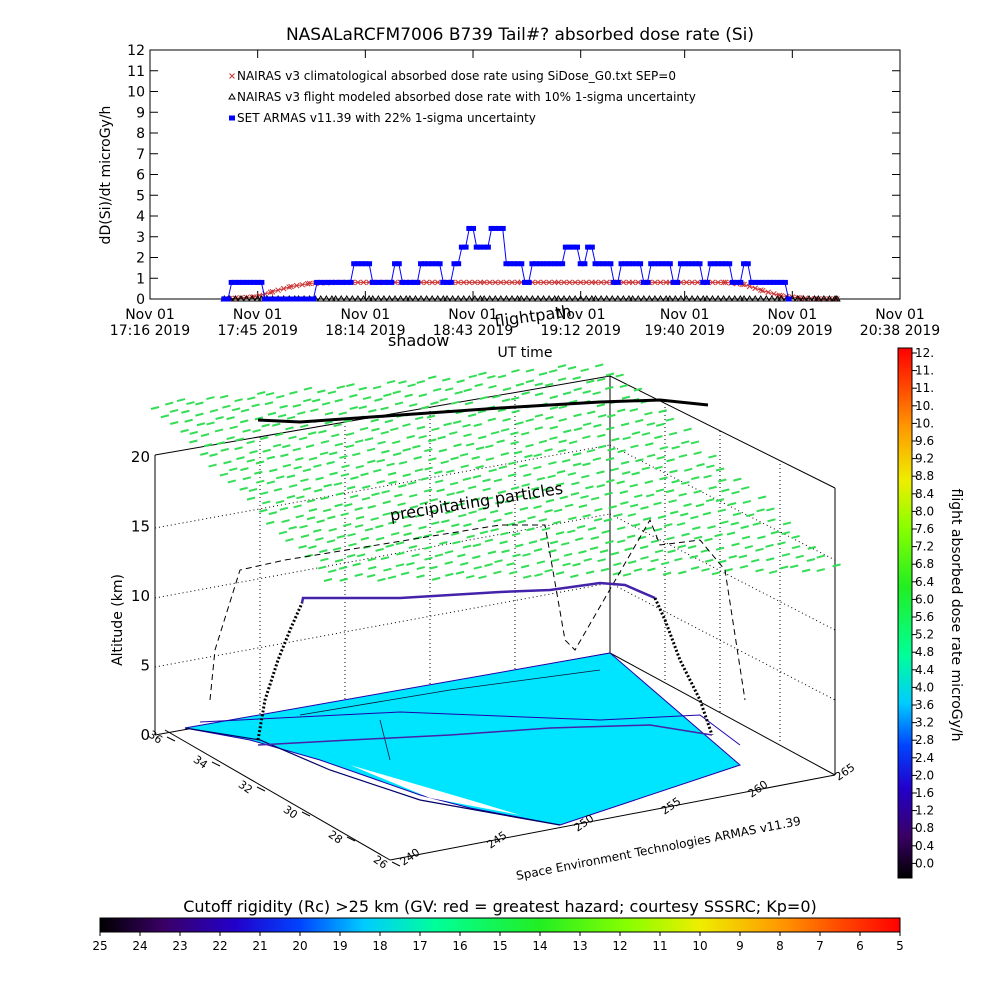 The height and width of the screenshot is (1000, 1000). I want to click on annotation-shadow: shadow, so click(418, 340).